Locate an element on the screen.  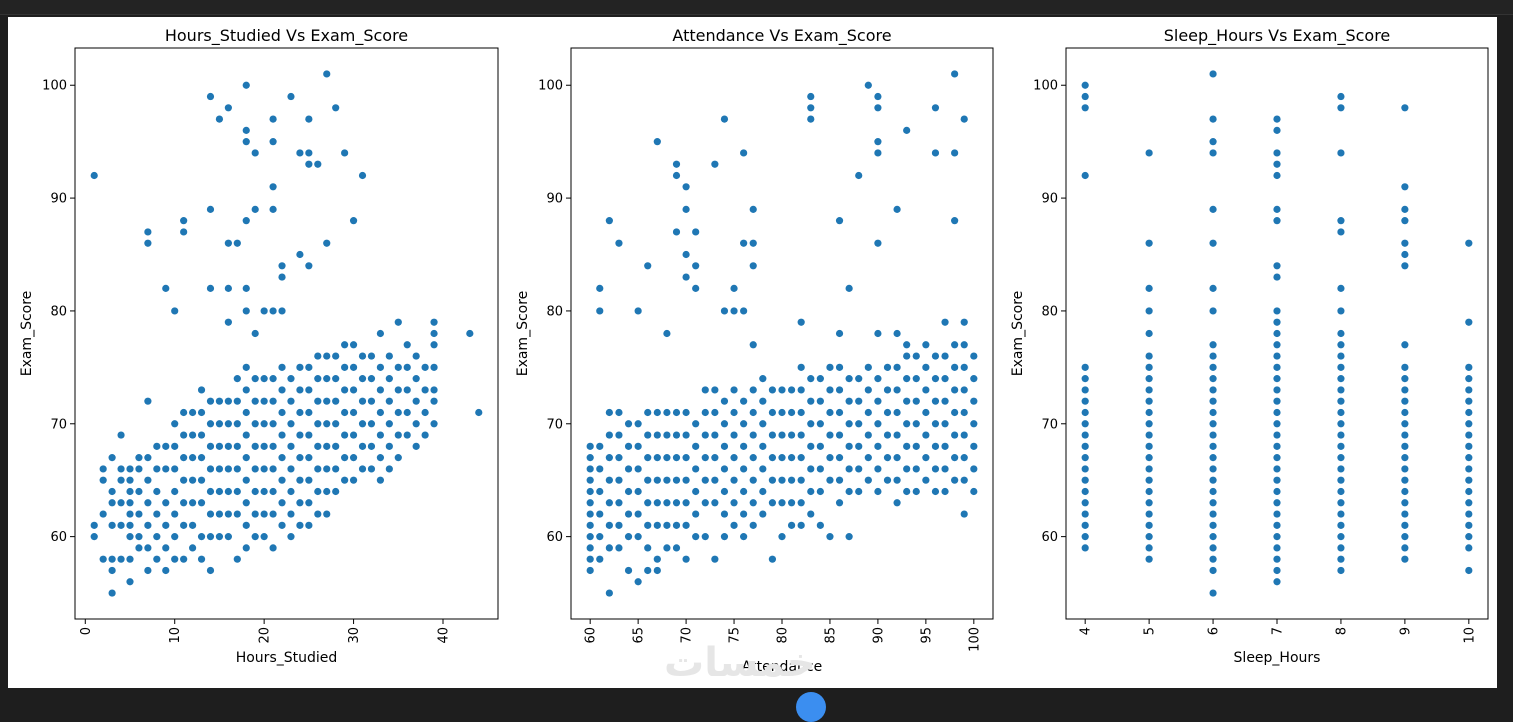
y-axis-label-3: Exam_Score is located at coordinates (1018, 334).